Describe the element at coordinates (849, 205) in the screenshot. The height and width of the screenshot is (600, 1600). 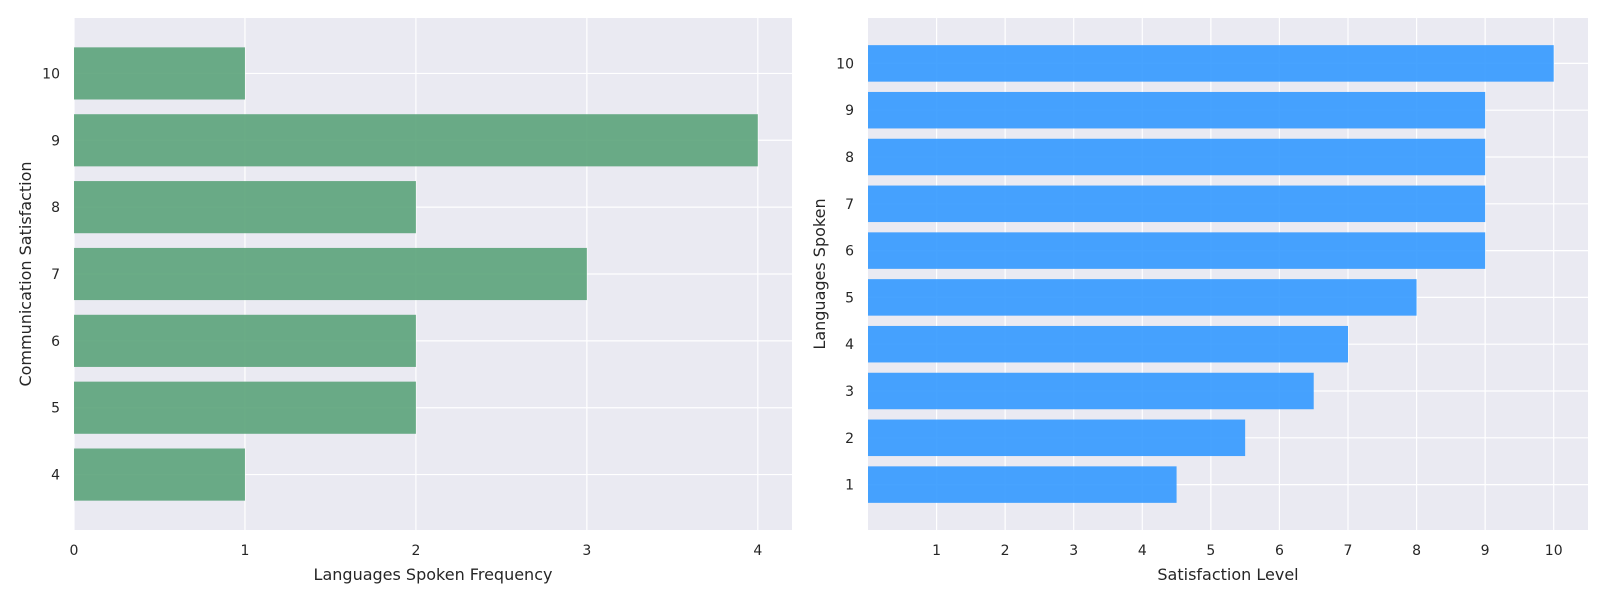
I see `right-y-tick-7: 7` at that location.